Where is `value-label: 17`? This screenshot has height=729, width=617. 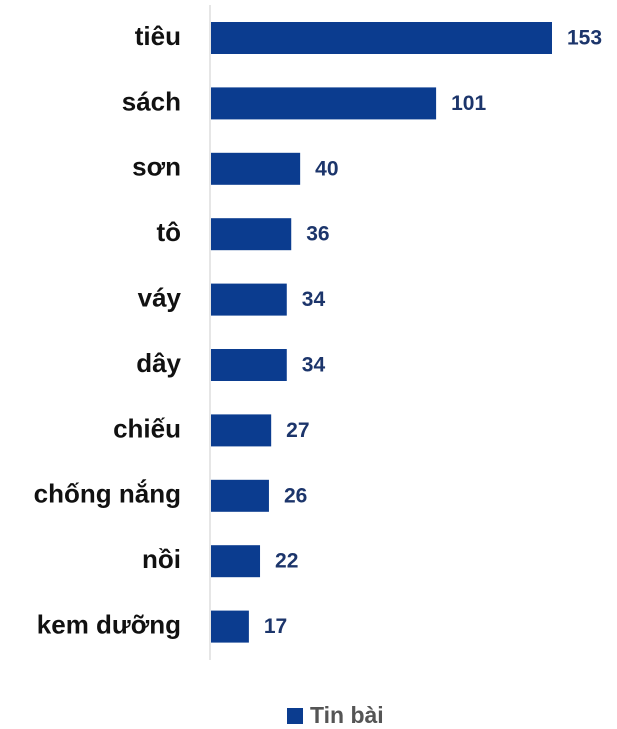
value-label: 17 is located at coordinates (275, 626).